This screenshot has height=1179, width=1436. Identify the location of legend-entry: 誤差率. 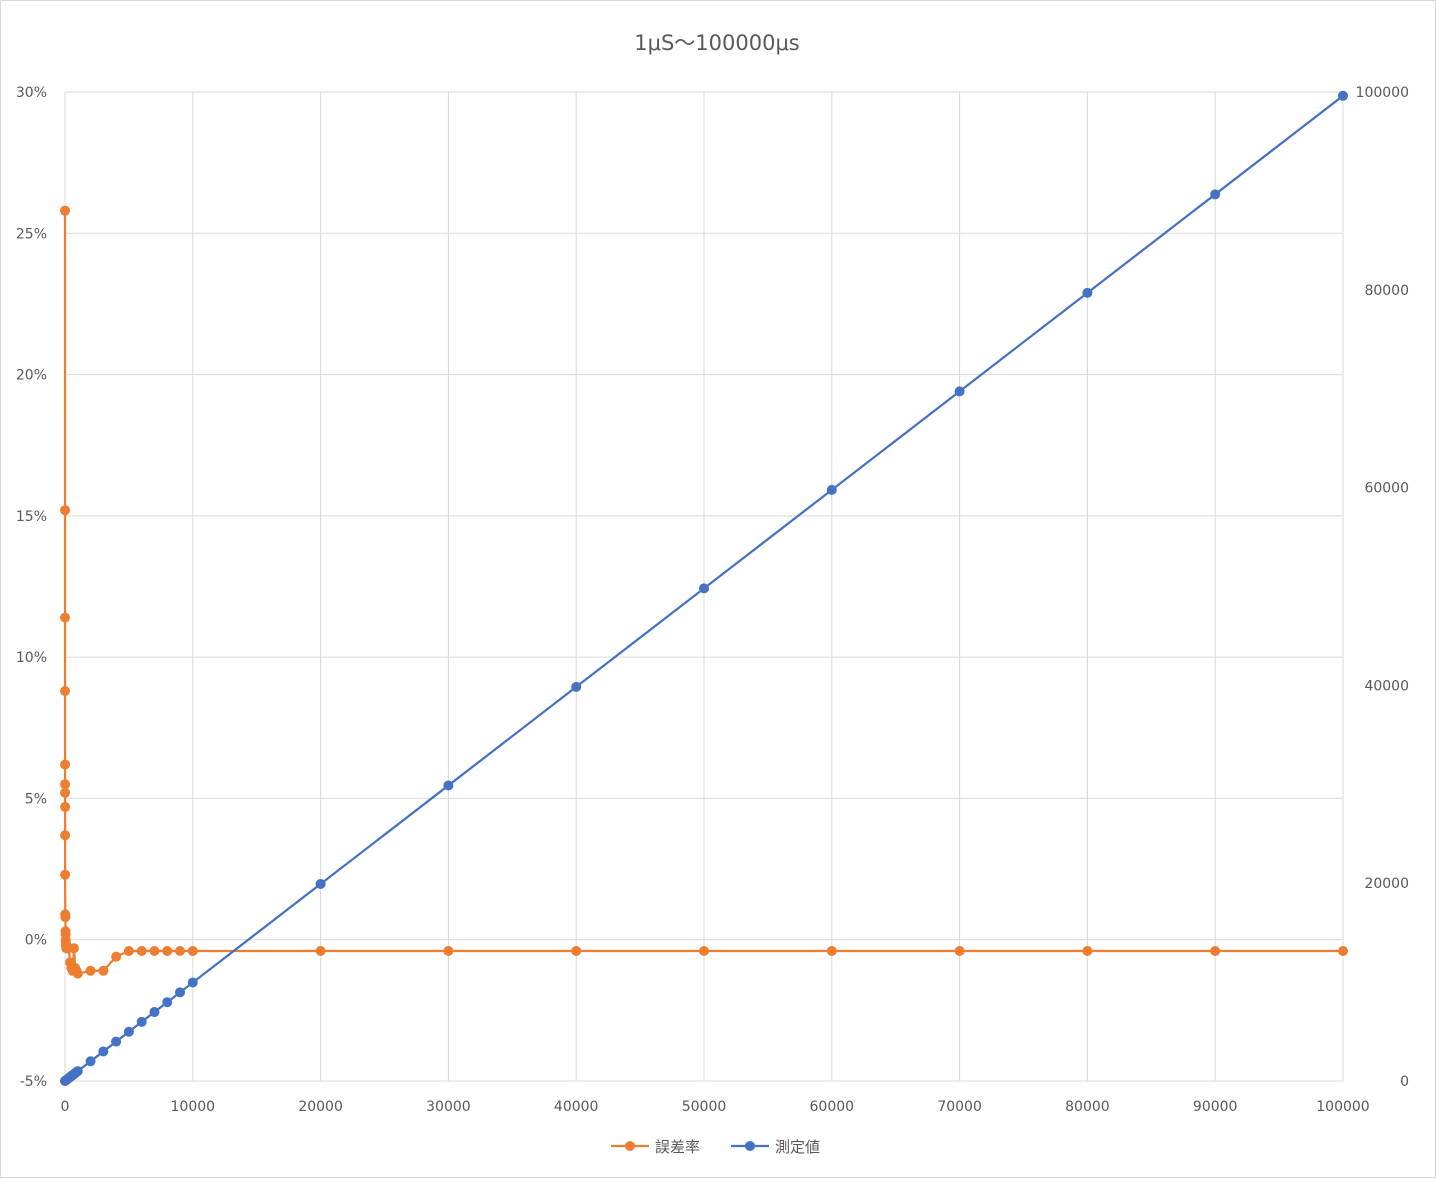
(655, 1147).